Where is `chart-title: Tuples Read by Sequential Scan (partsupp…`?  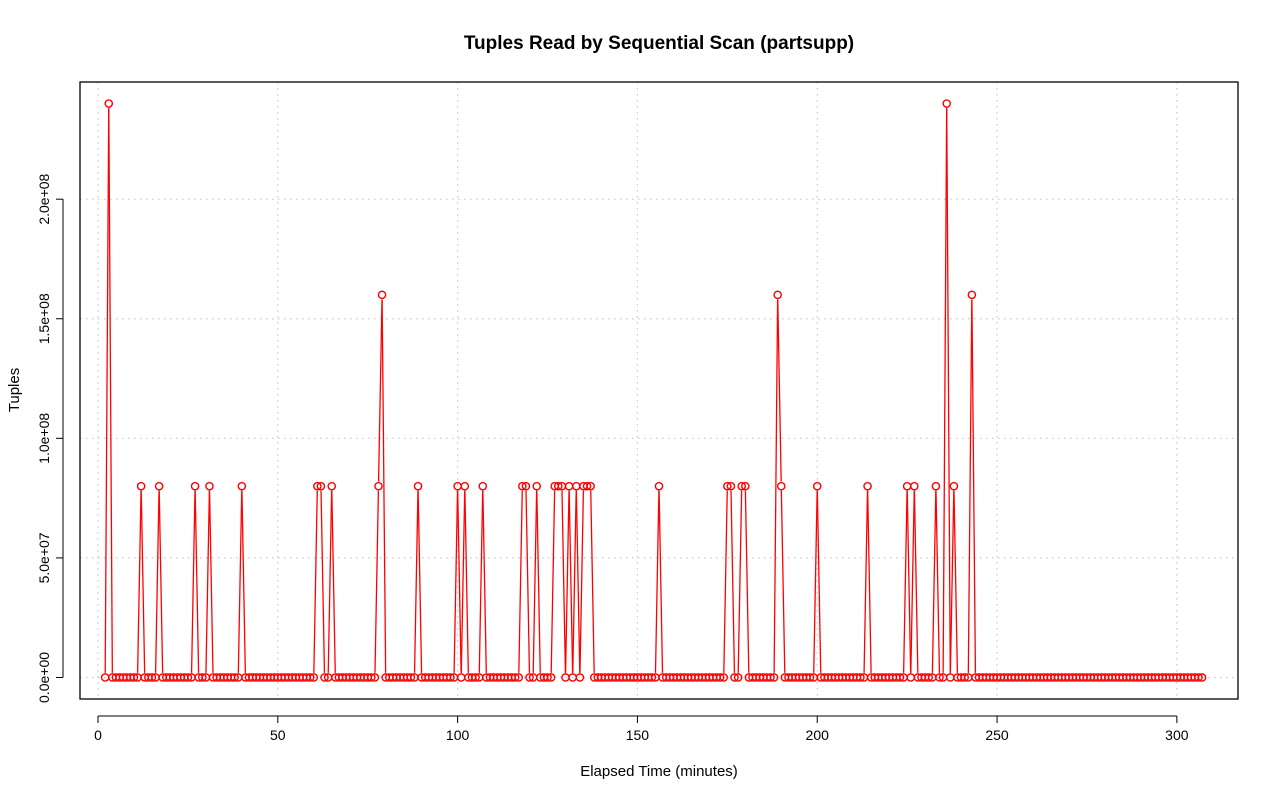 chart-title: Tuples Read by Sequential Scan (partsupp… is located at coordinates (659, 43).